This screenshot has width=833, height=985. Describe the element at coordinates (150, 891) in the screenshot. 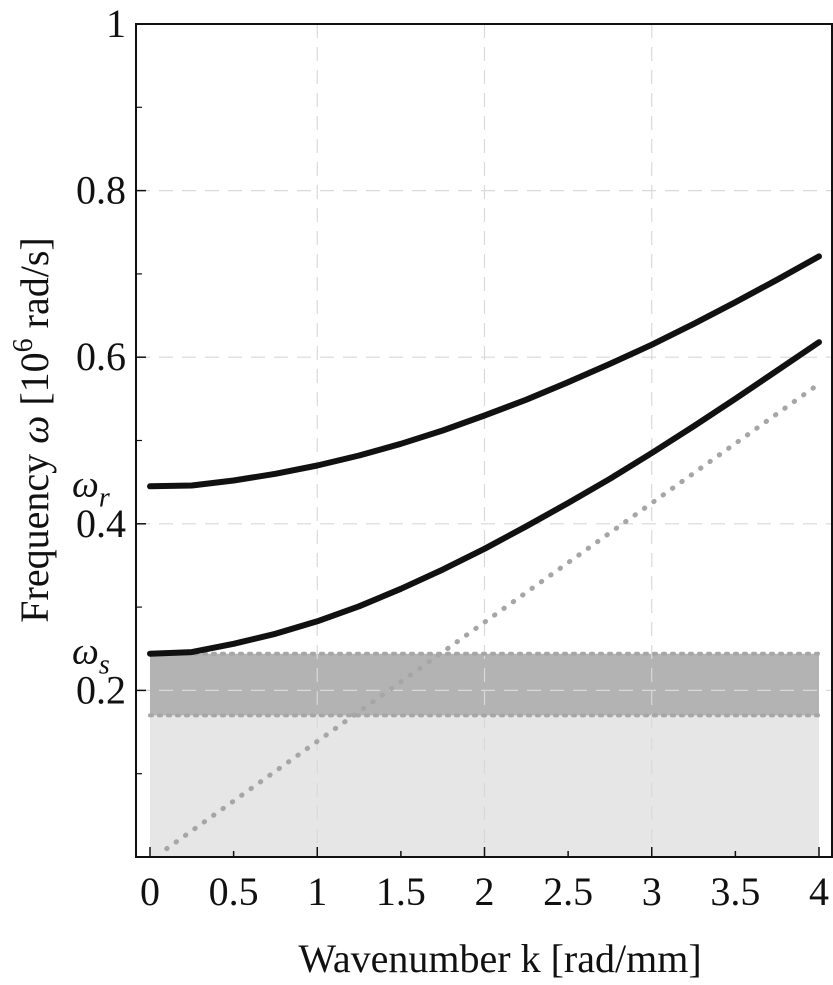

I see `x-tick-label: 0` at that location.